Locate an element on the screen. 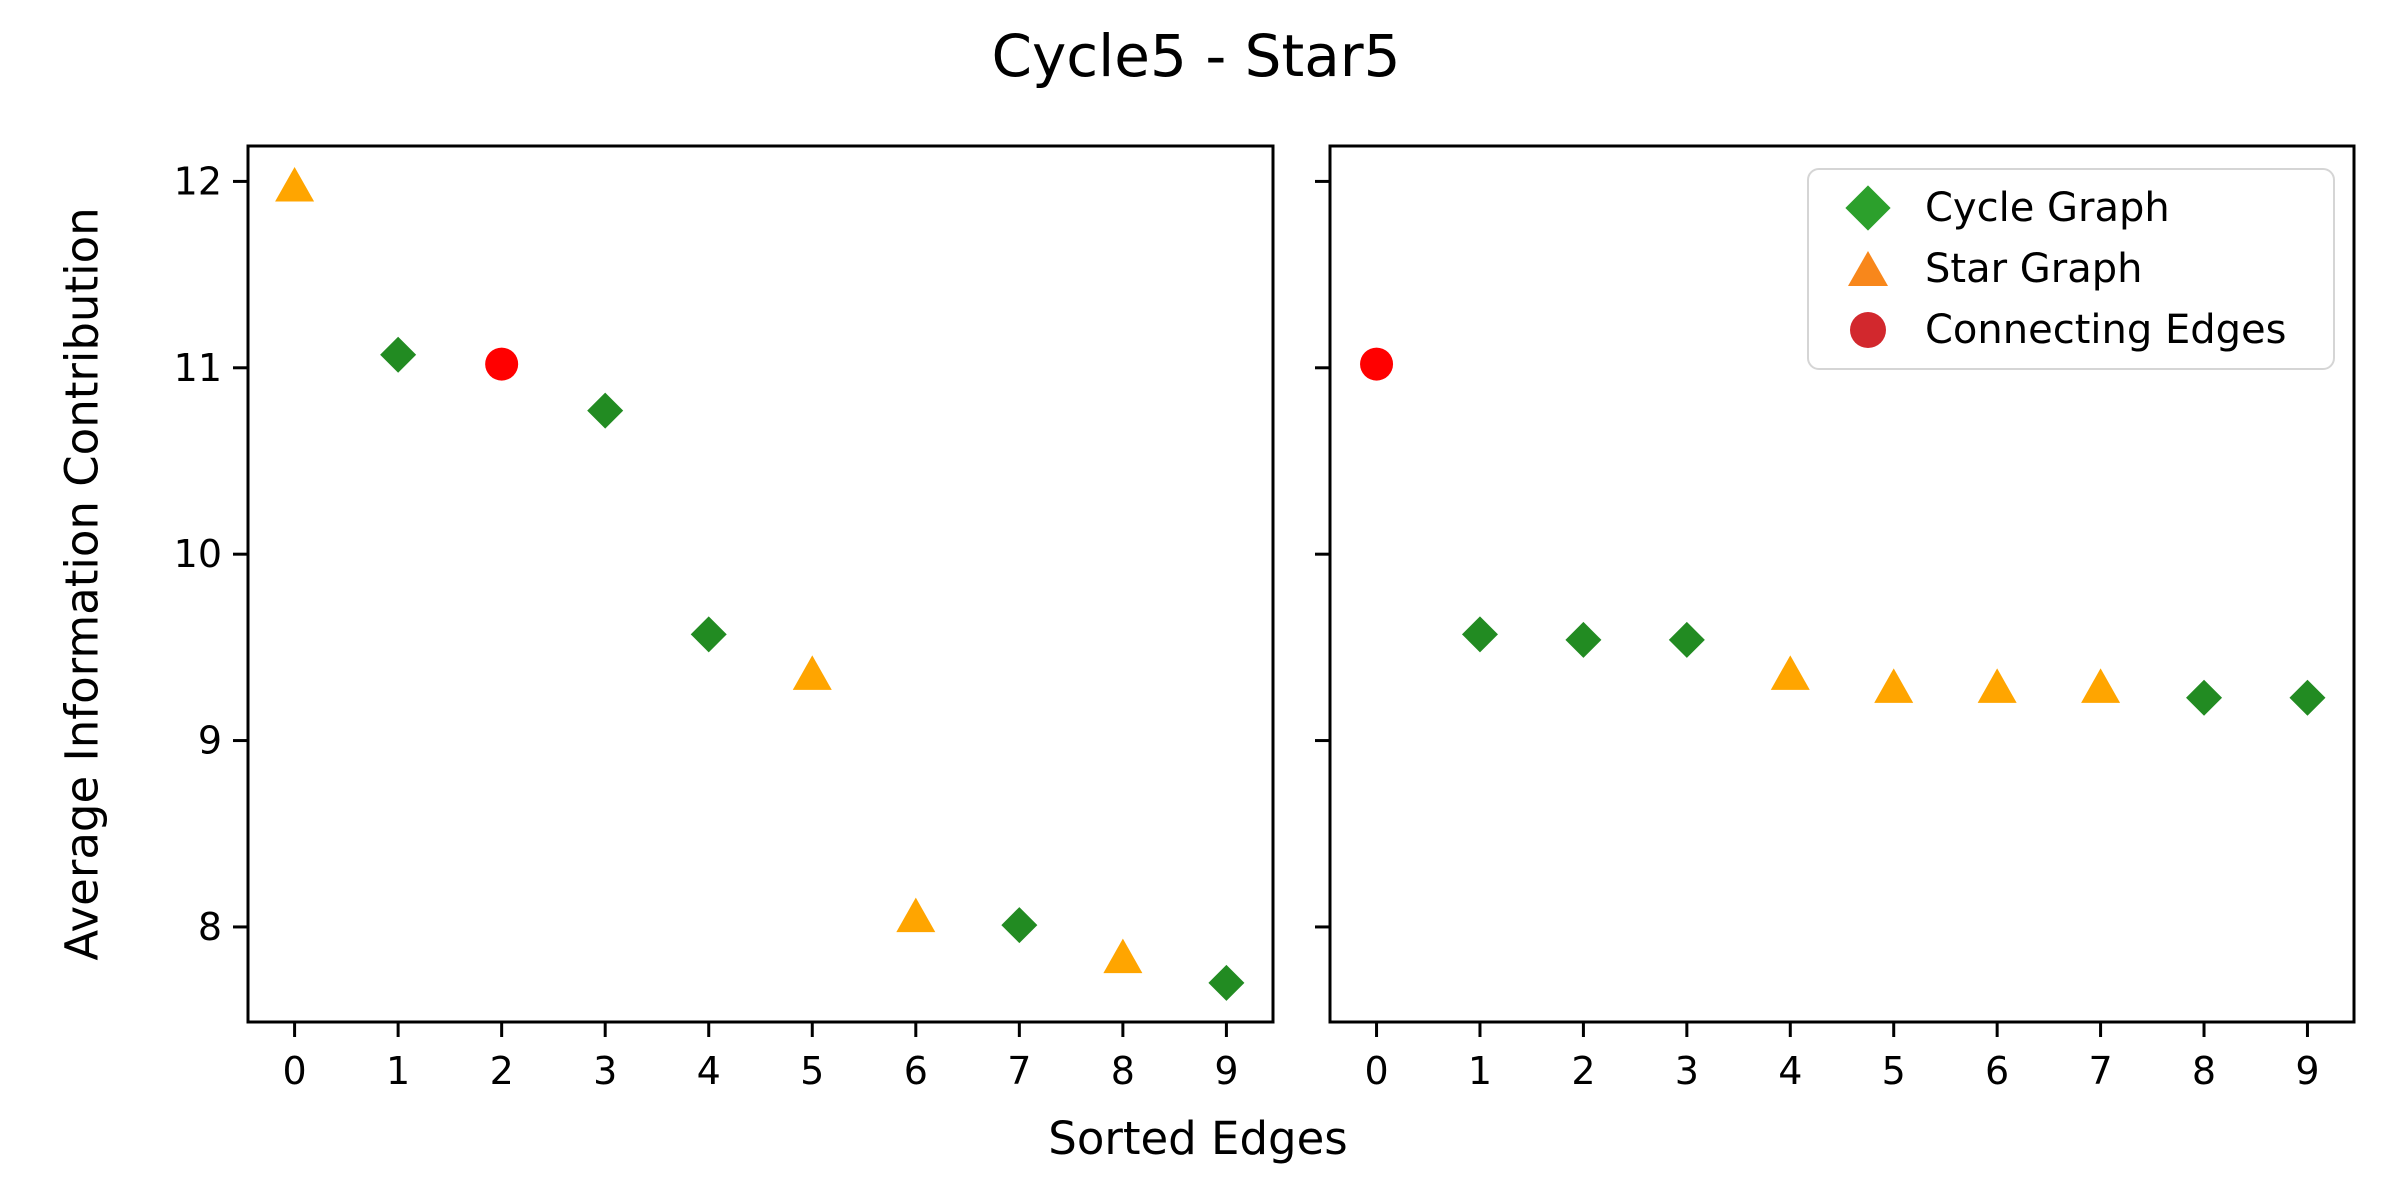 This screenshot has width=2400, height=1200. y-tick-label: 12 is located at coordinates (198, 181).